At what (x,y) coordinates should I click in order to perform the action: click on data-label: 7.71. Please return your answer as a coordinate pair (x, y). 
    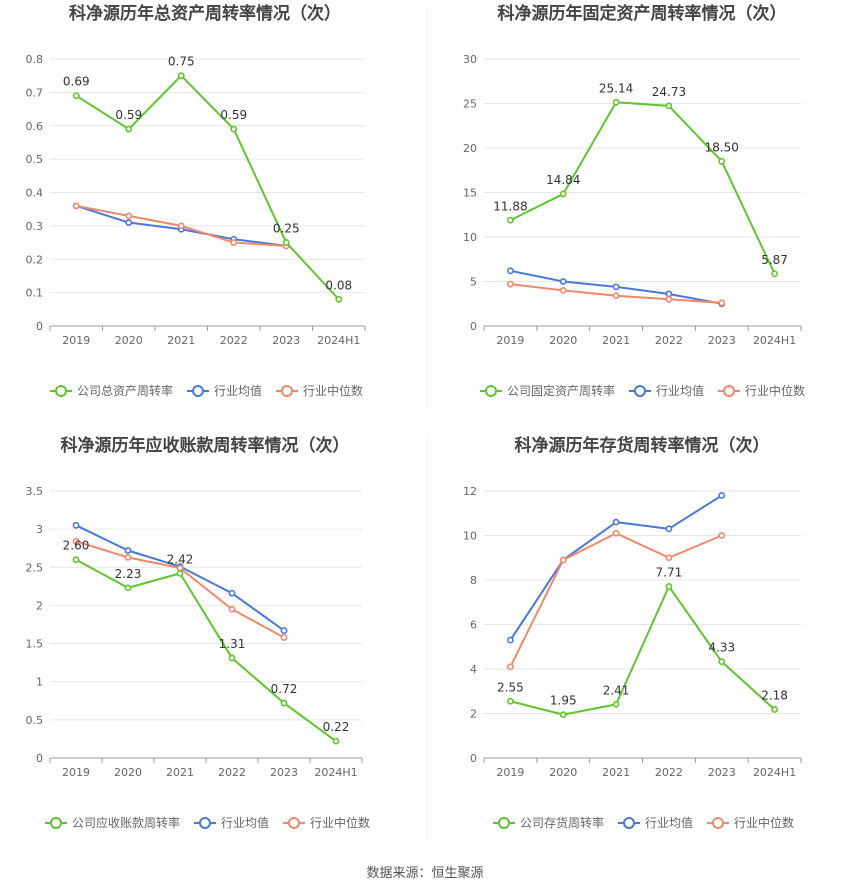
    Looking at the image, I should click on (669, 572).